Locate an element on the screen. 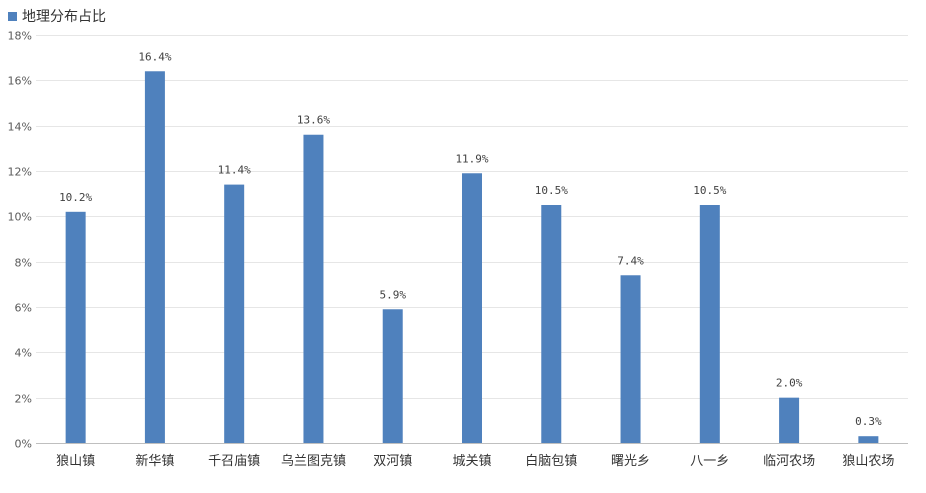  data-label: 2.0% is located at coordinates (789, 383).